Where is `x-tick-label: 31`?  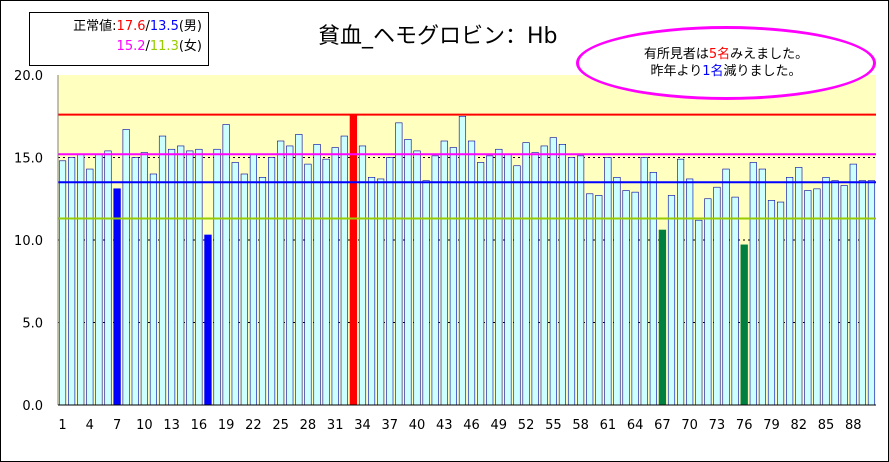 x-tick-label: 31 is located at coordinates (335, 425).